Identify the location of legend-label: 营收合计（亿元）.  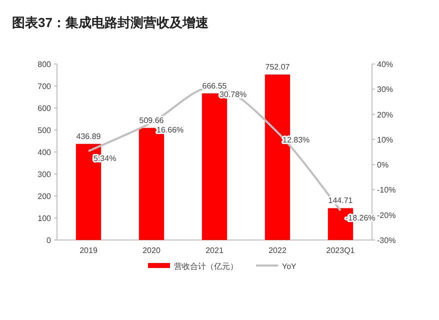
(206, 266).